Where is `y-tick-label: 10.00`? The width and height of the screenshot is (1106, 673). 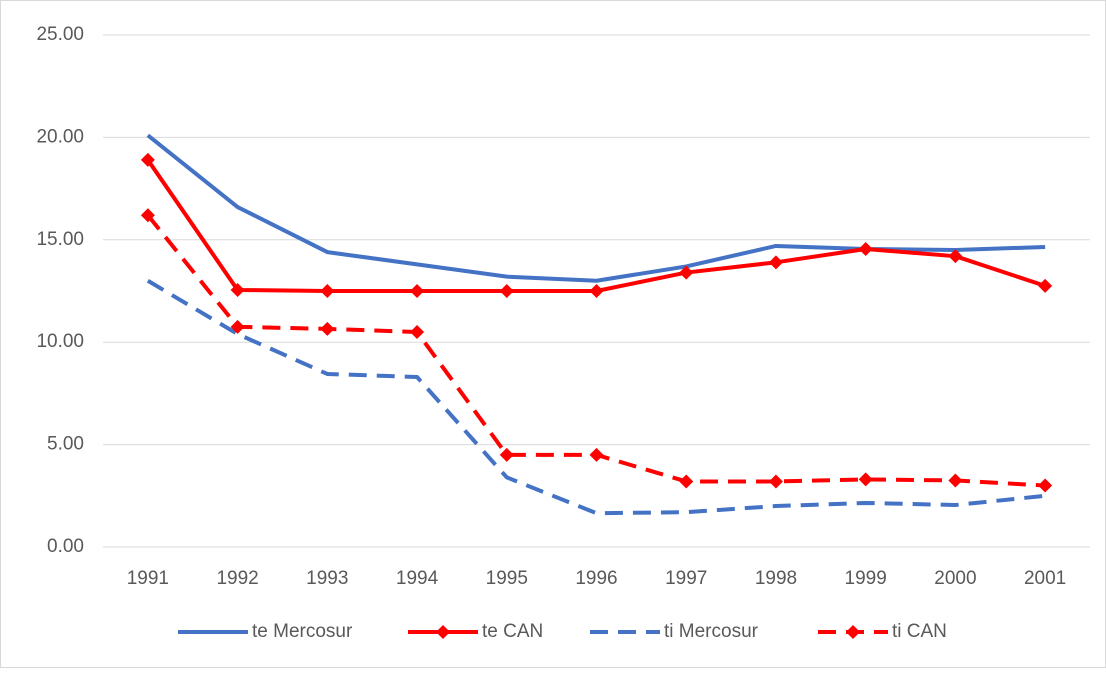 y-tick-label: 10.00 is located at coordinates (60, 341).